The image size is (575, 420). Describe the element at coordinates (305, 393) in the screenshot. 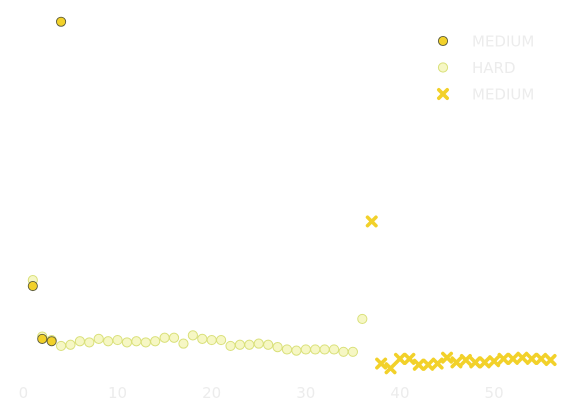

I see `x-tick-label: 30` at that location.